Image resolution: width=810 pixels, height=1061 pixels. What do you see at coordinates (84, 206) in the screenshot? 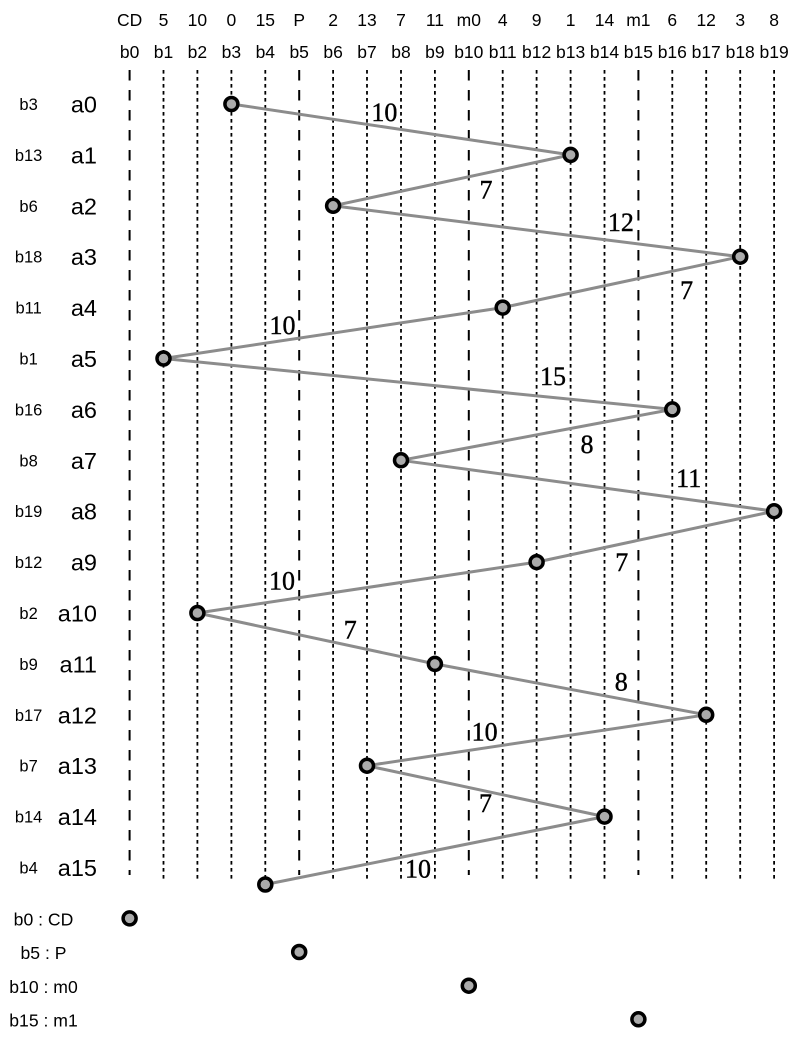
I see `svg-text: a2` at bounding box center [84, 206].